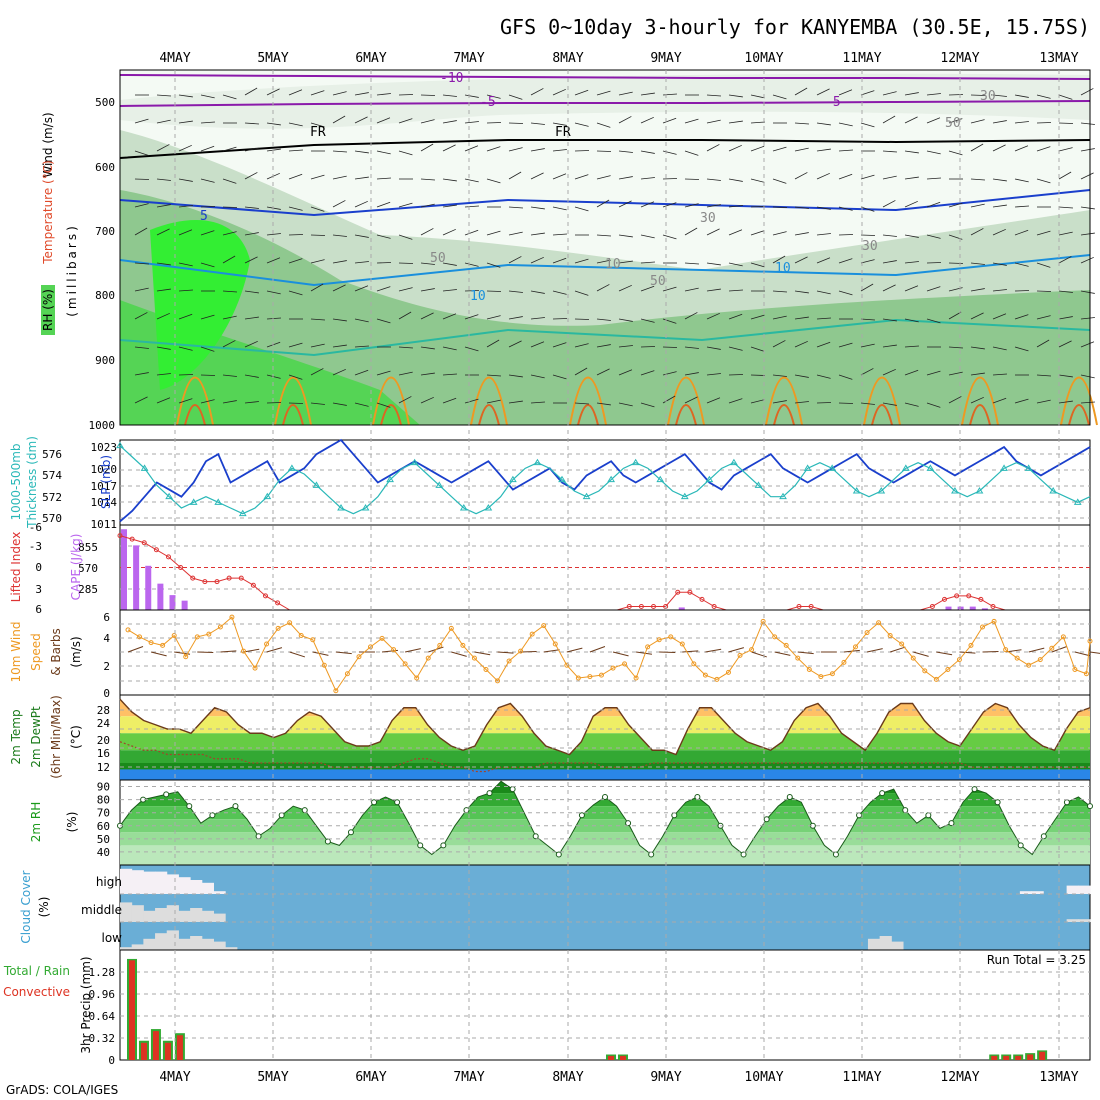 The image size is (1100, 1100). What do you see at coordinates (105, 295) in the screenshot?
I see `axis-tick-label: 800` at bounding box center [105, 295].